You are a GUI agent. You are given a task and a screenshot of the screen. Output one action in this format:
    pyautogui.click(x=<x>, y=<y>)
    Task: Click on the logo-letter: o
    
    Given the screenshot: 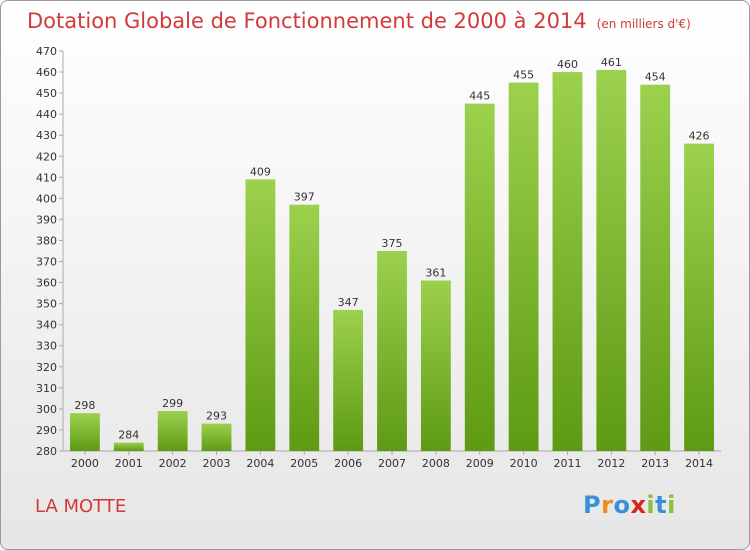 What is the action you would take?
    pyautogui.click(x=622, y=505)
    